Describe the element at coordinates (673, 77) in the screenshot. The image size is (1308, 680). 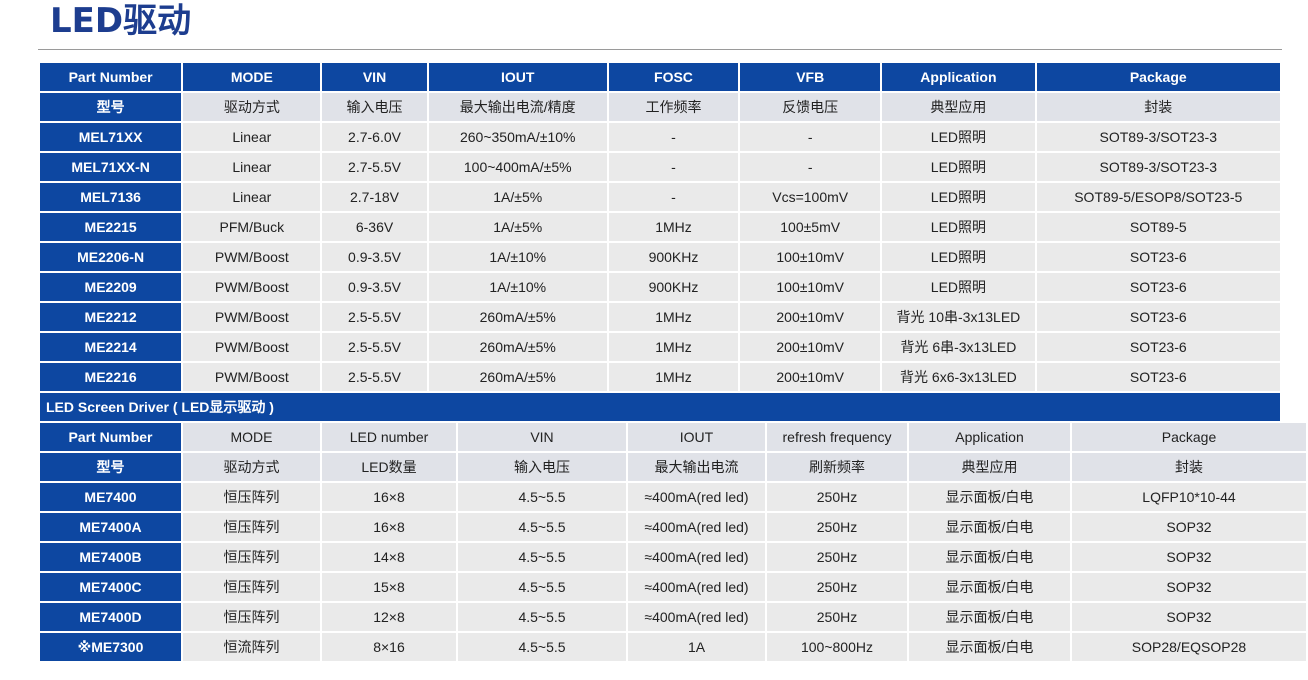
I see `header-cell: FOSC` at that location.